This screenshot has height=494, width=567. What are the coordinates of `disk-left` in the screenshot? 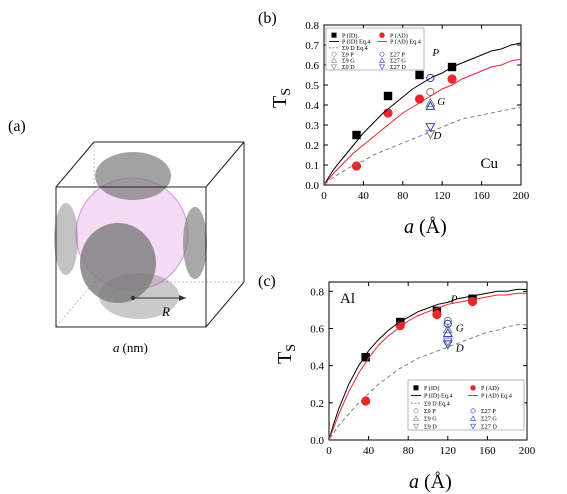 It's located at (66, 239).